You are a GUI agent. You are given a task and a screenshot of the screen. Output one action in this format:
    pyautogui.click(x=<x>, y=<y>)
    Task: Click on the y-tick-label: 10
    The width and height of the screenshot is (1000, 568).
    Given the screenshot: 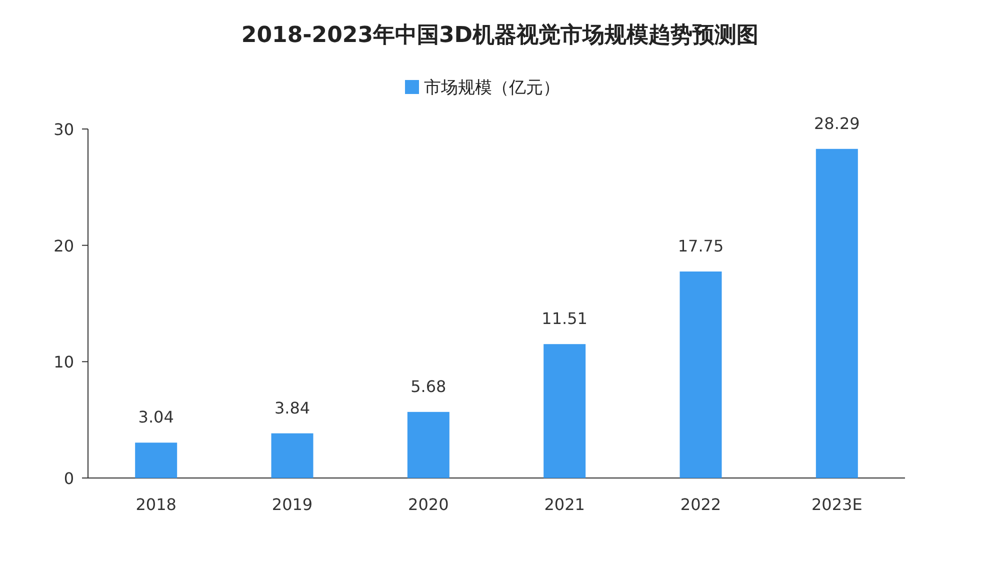 What is the action you would take?
    pyautogui.click(x=64, y=362)
    